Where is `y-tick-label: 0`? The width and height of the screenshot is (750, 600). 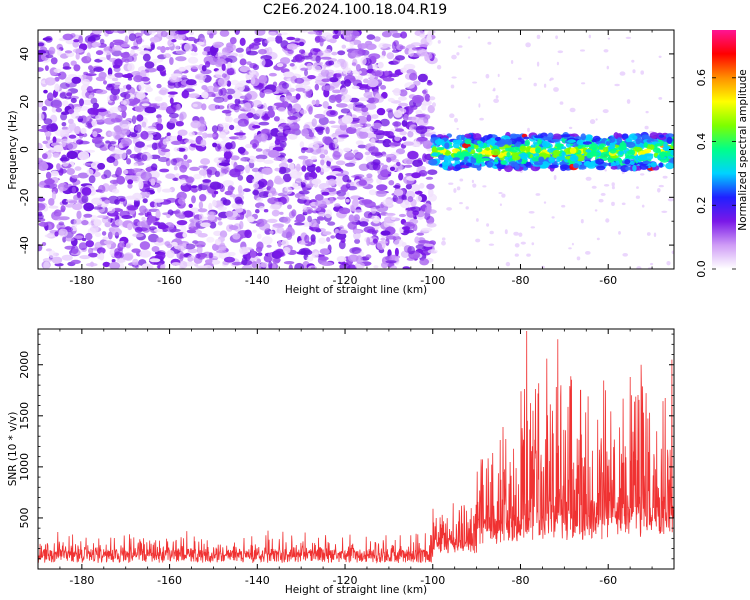 y-tick-label: 0 is located at coordinates (24, 149).